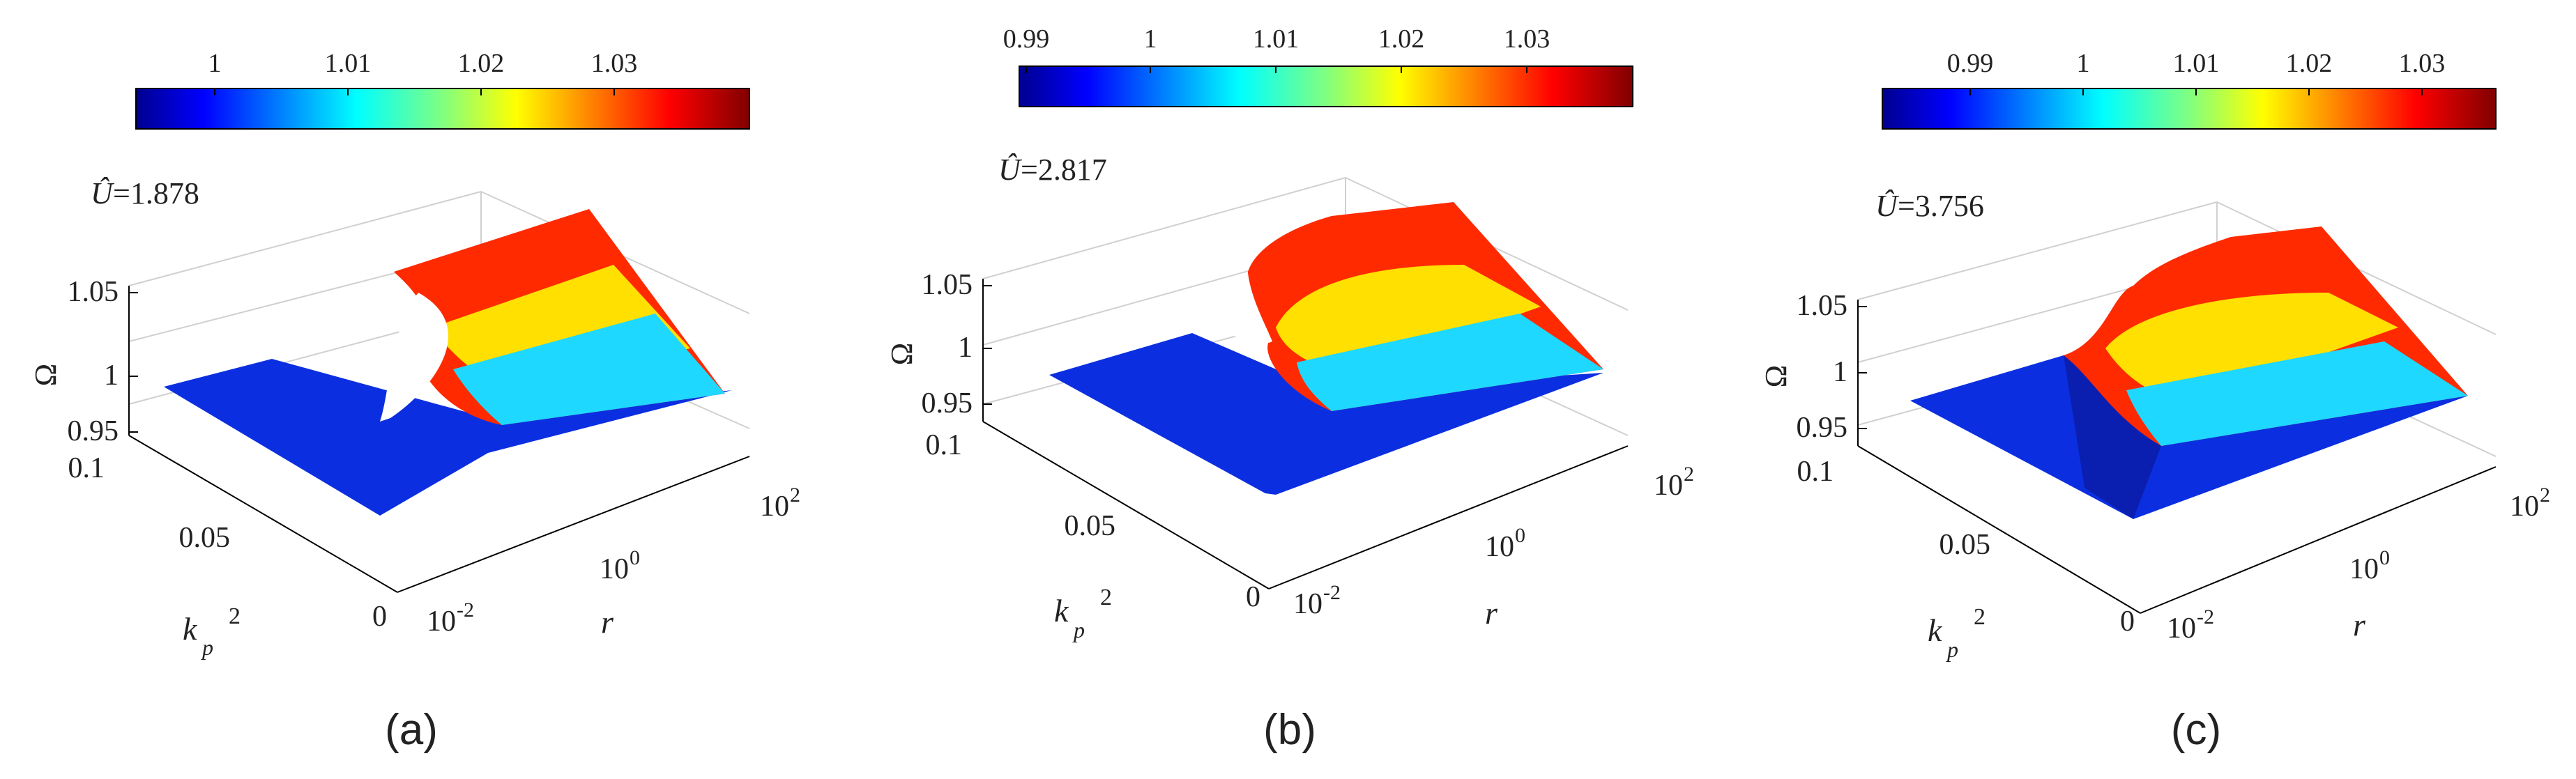 The height and width of the screenshot is (779, 2576). What do you see at coordinates (2422, 63) in the screenshot?
I see `colorbar-c-tick-label: 1.03` at bounding box center [2422, 63].